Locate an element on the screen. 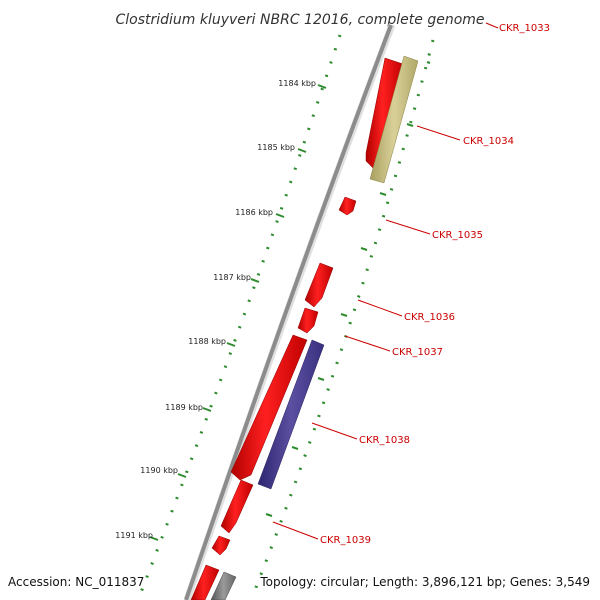 The height and width of the screenshot is (600, 600). gene-label: CKR_1034 is located at coordinates (488, 141).